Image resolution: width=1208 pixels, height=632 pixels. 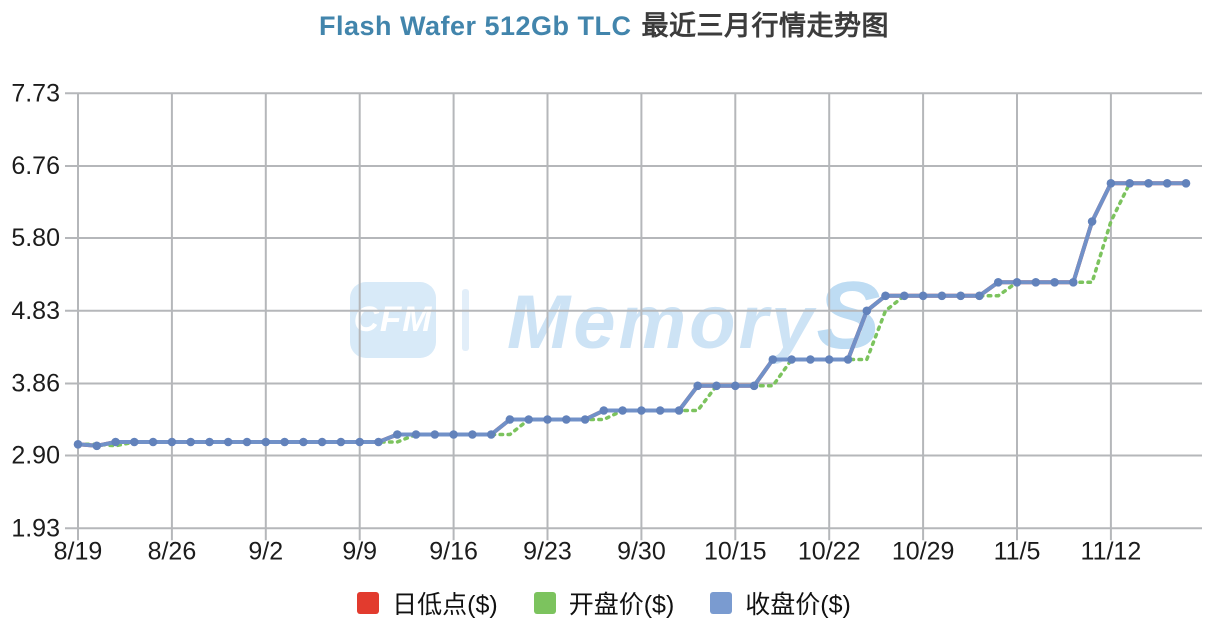 I want to click on y-tick-label: 2.90, so click(x=35, y=456).